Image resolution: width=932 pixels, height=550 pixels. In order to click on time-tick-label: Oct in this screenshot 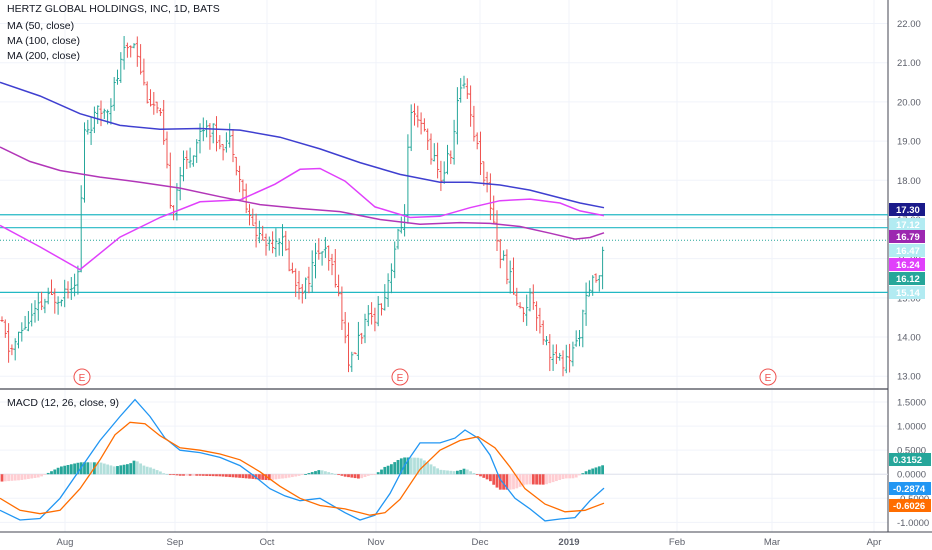, I will do `click(267, 542)`.